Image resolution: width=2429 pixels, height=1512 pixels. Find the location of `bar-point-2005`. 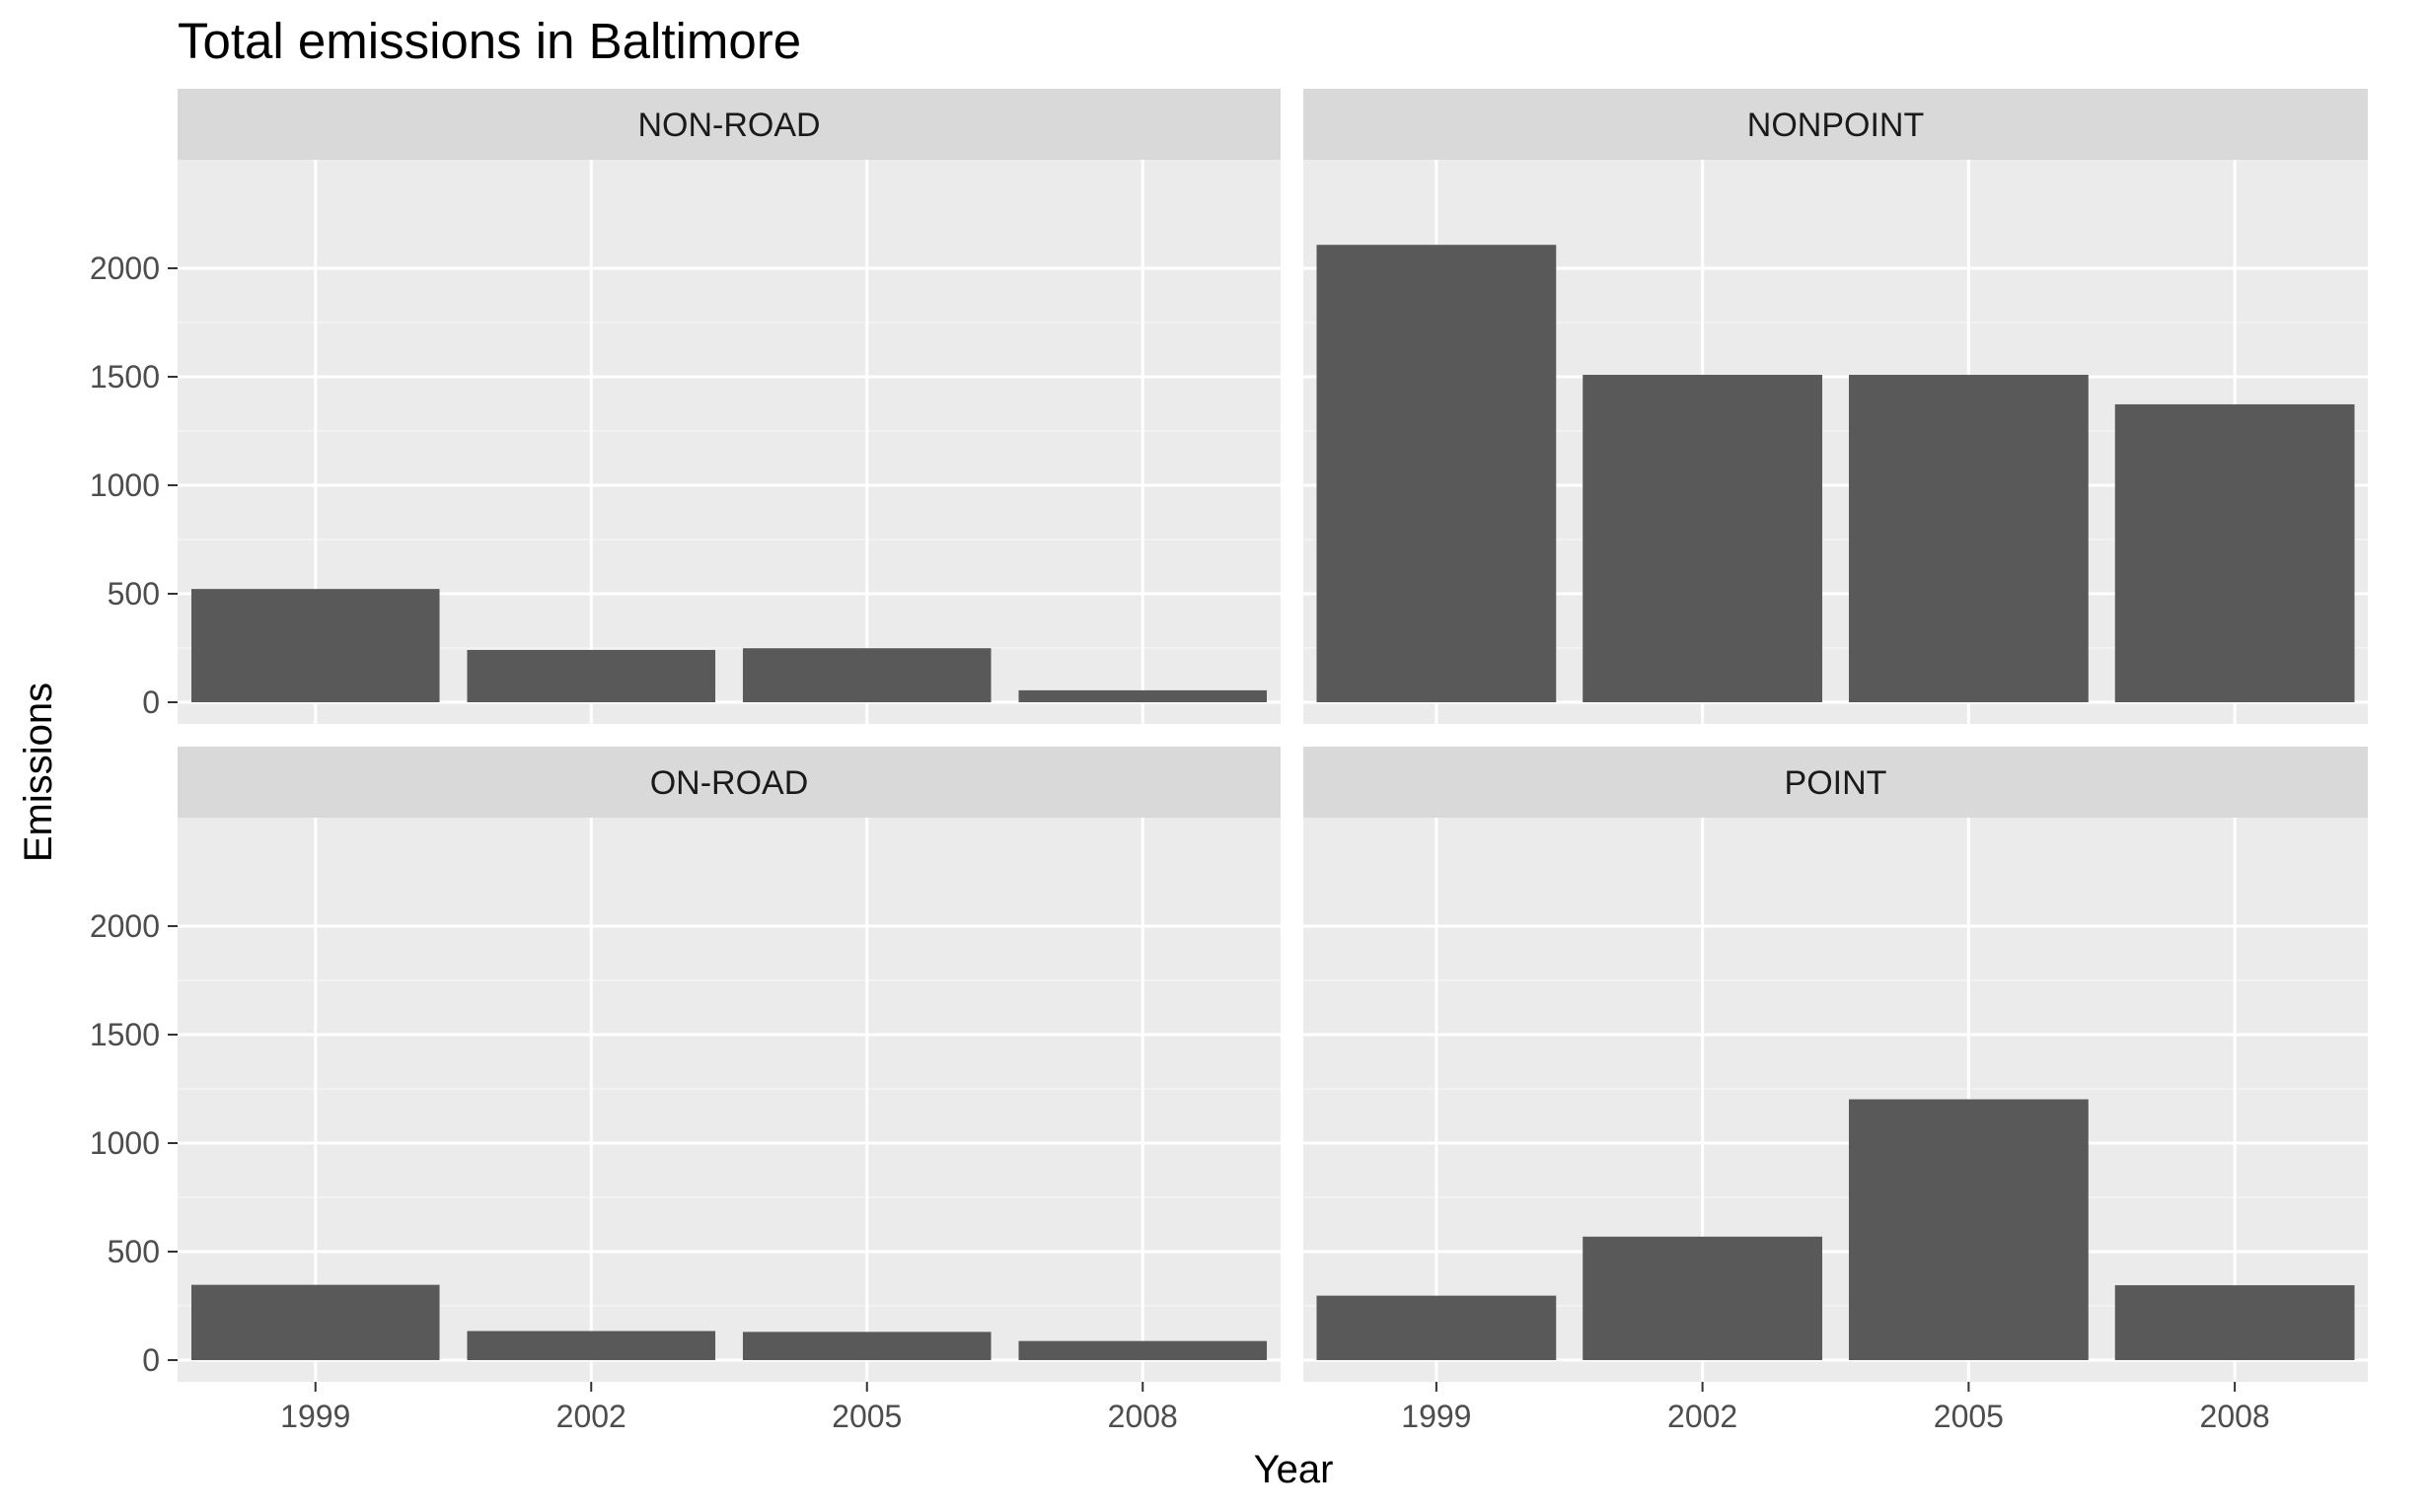

bar-point-2005 is located at coordinates (1968, 1229).